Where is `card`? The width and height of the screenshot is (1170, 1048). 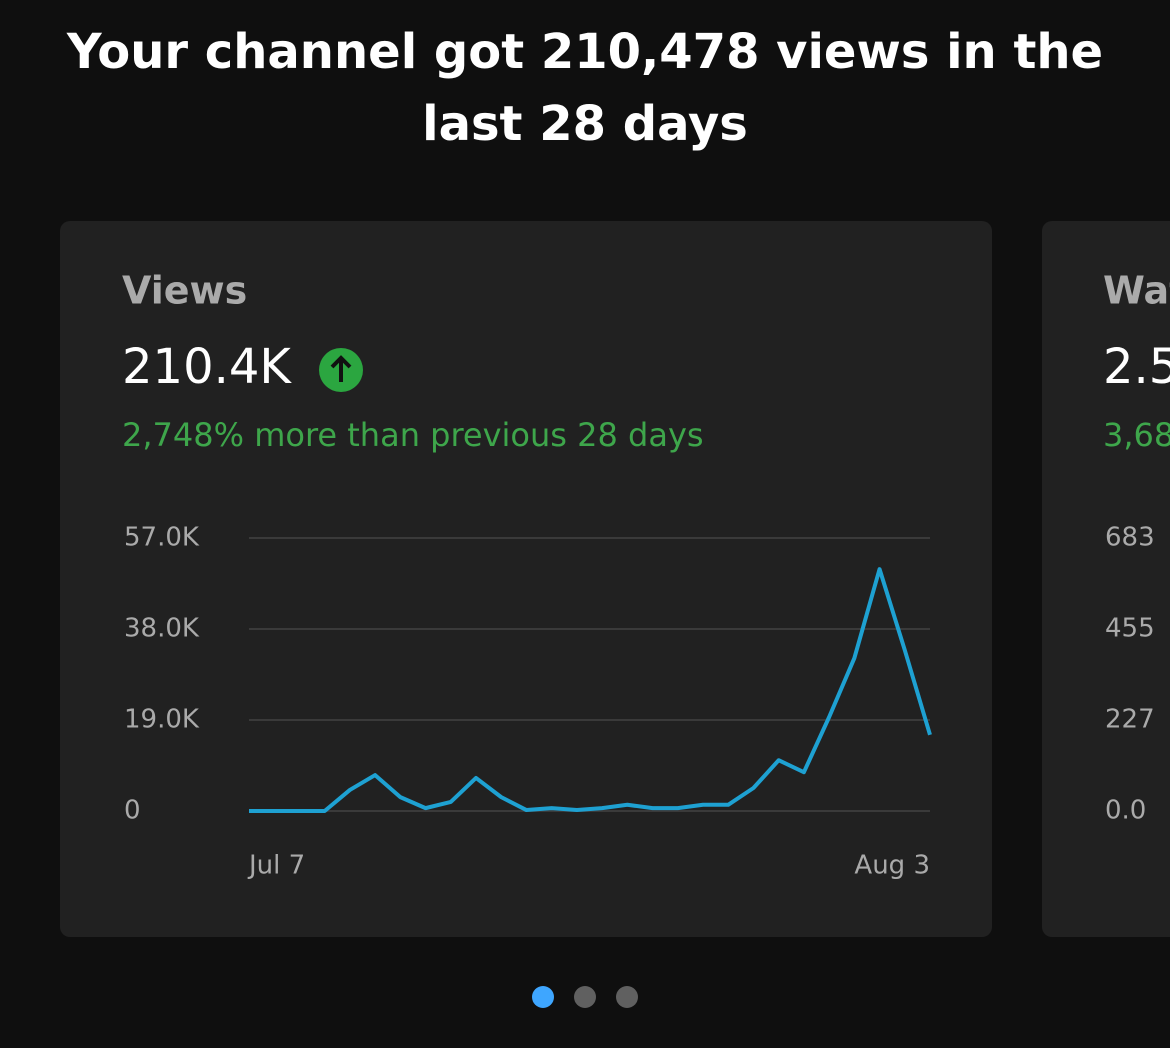 card is located at coordinates (1106, 579).